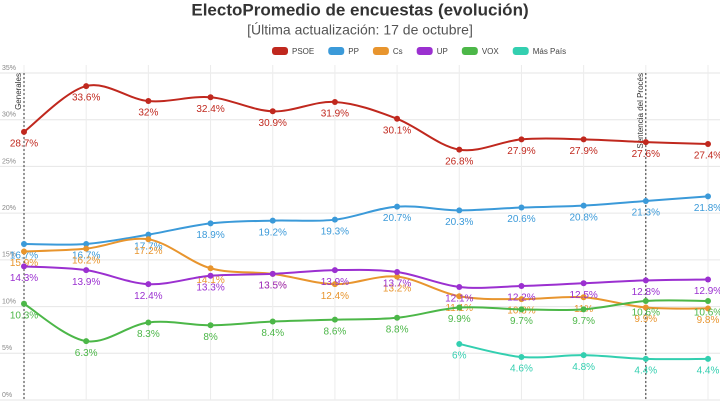 This screenshot has height=405, width=720. What do you see at coordinates (210, 235) in the screenshot?
I see `data-label: 18.9%` at bounding box center [210, 235].